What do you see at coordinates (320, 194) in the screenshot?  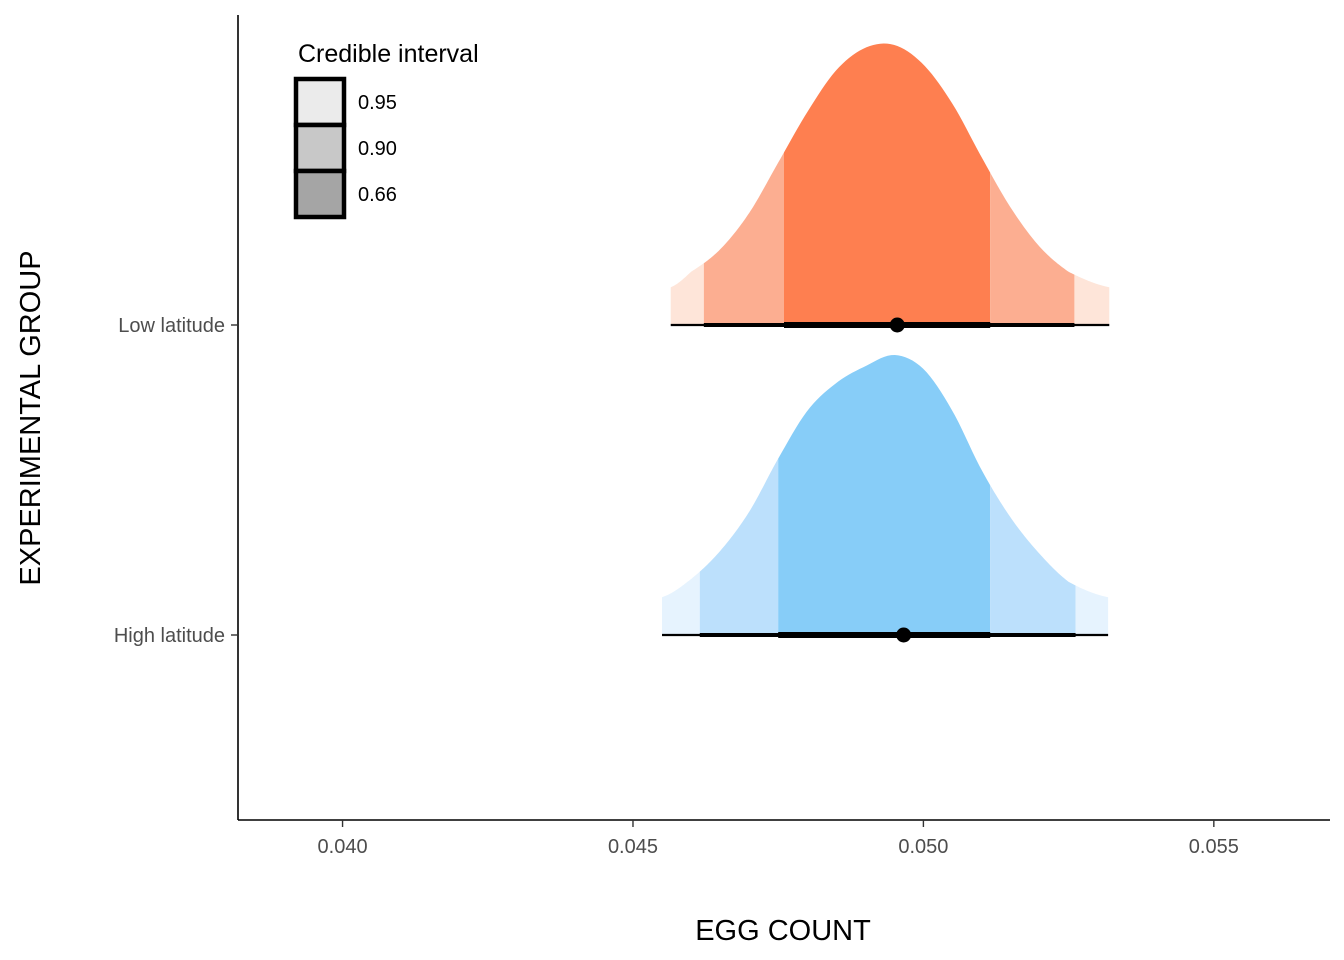 I see `legend-key-0.66` at bounding box center [320, 194].